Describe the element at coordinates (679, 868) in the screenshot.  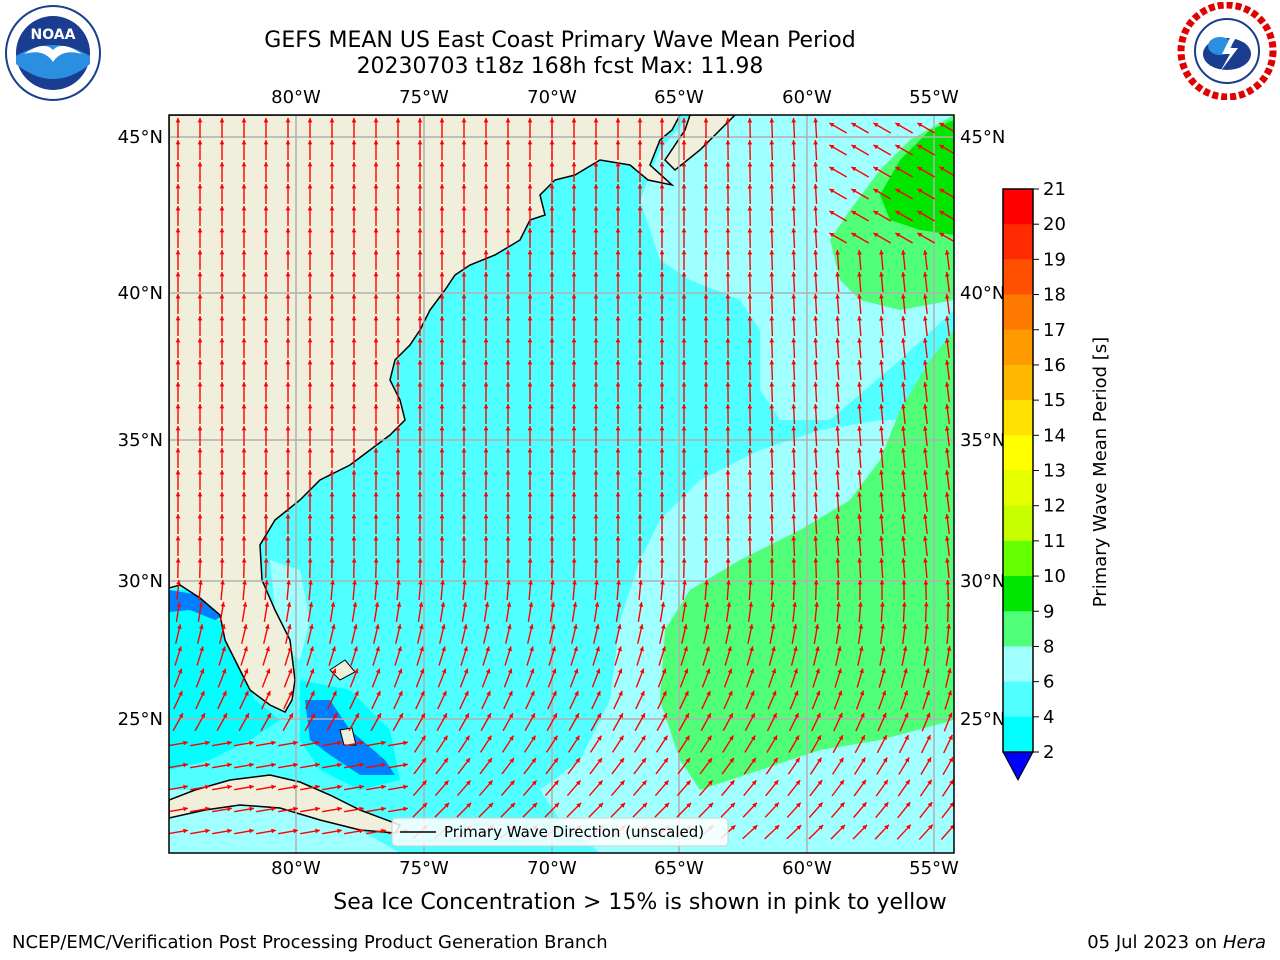
I see `lon-label-bottom: 65°W` at that location.